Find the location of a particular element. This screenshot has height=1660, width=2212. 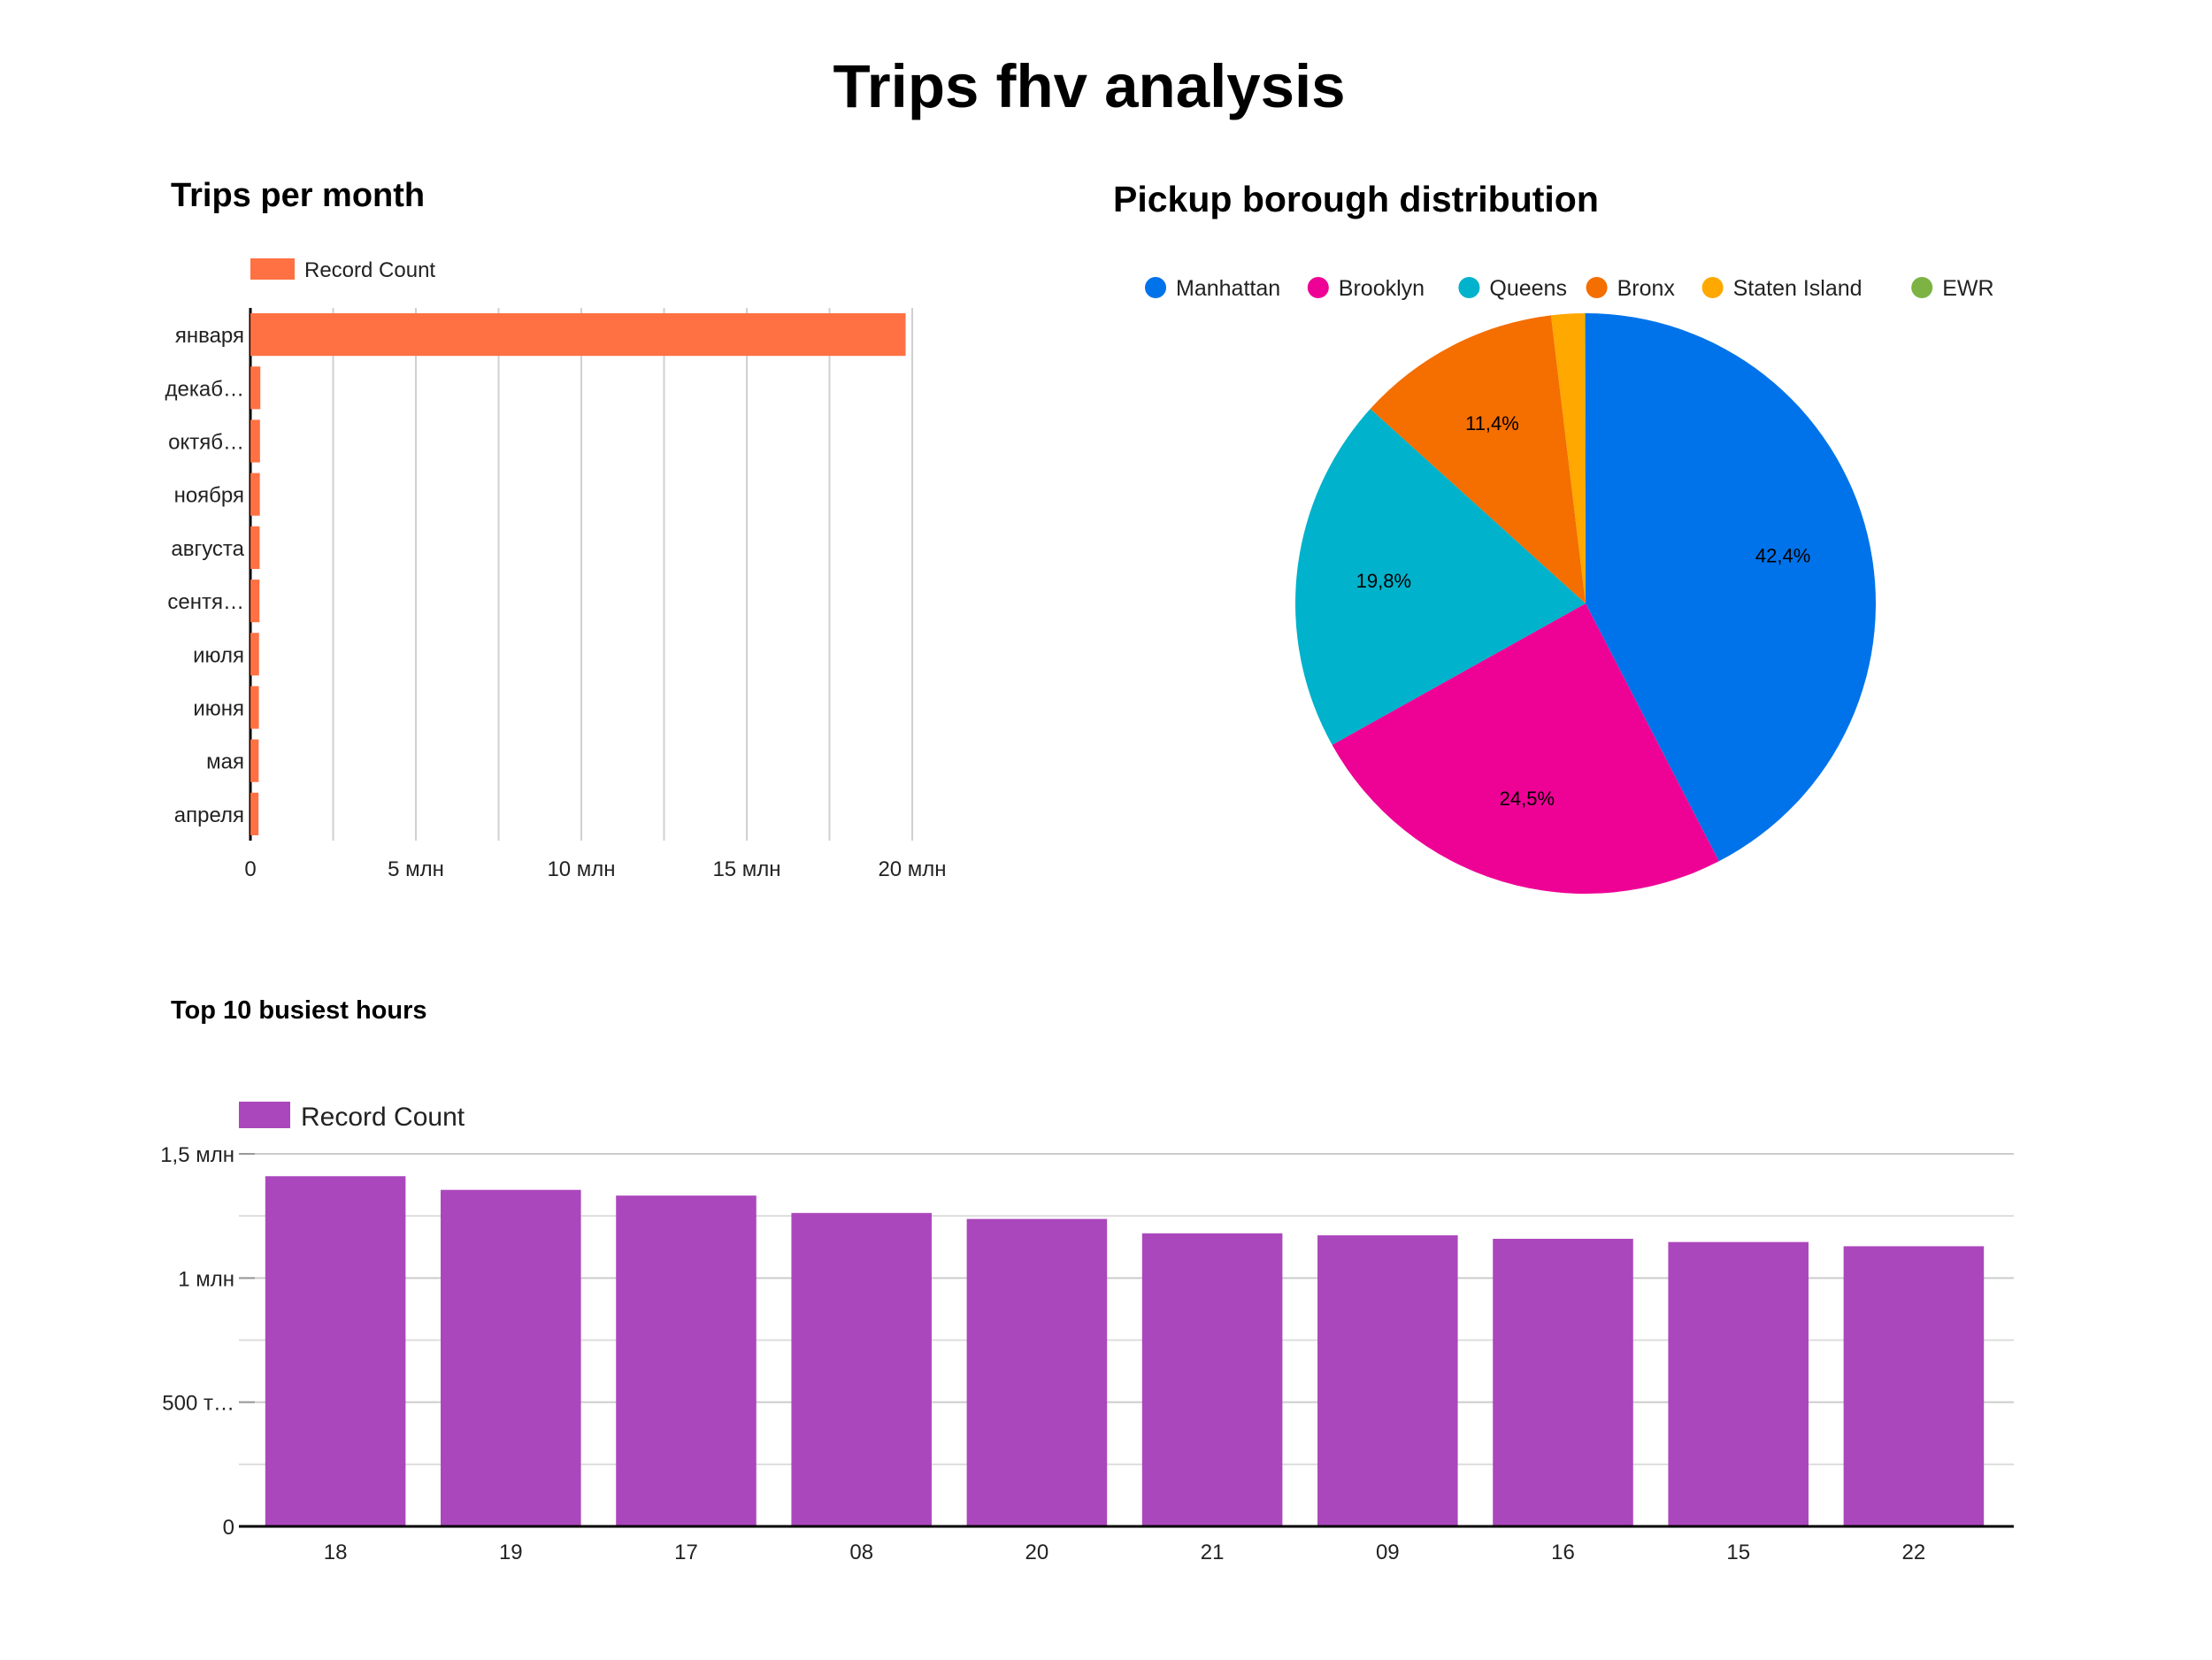

pie-legend-label: Bronx is located at coordinates (1647, 288).